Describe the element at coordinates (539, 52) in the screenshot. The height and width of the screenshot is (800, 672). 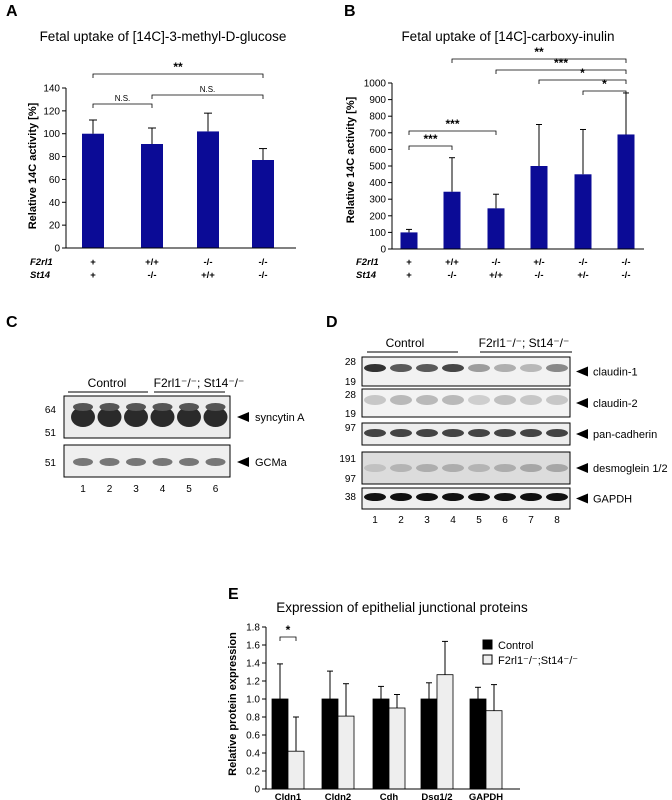
I see `significance-label: **` at that location.